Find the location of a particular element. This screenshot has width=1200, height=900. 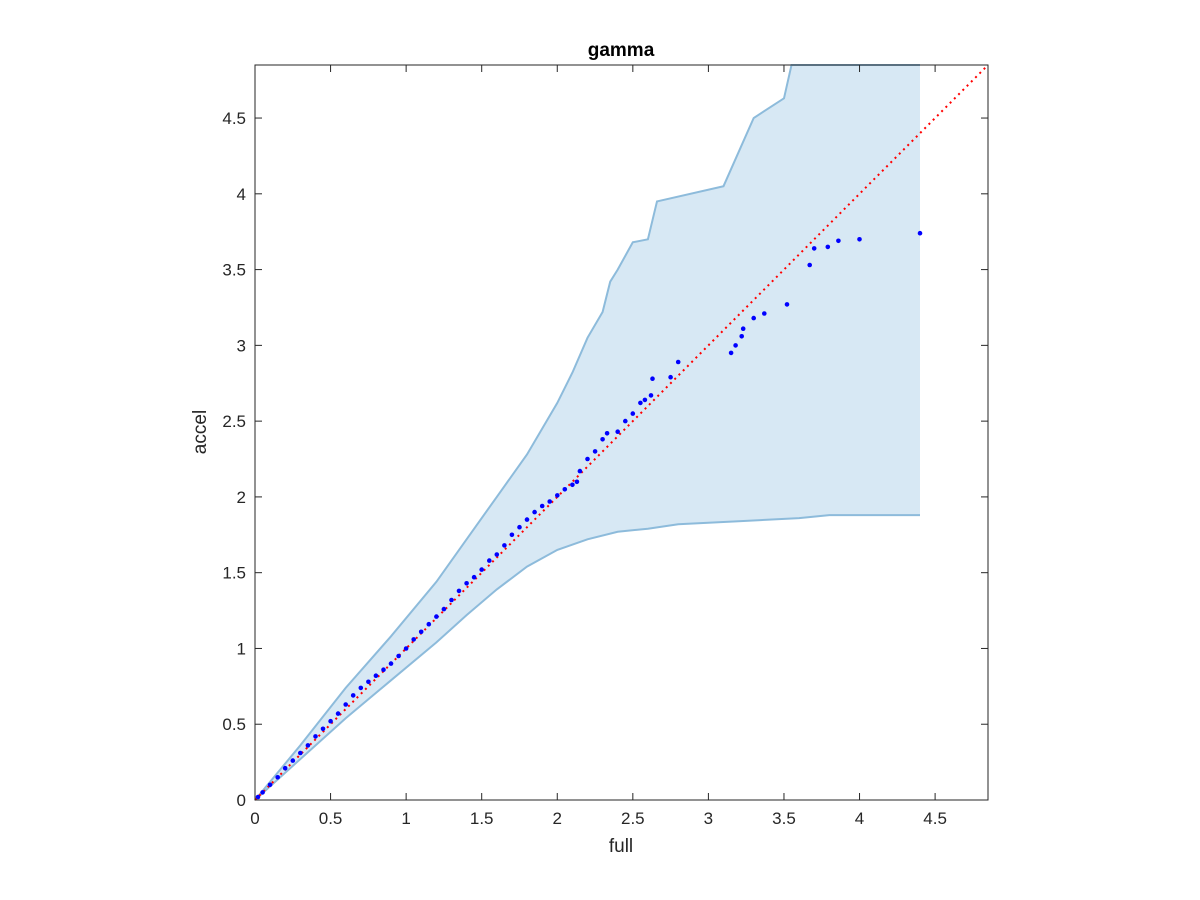

x-tick-label: 3 is located at coordinates (708, 818).